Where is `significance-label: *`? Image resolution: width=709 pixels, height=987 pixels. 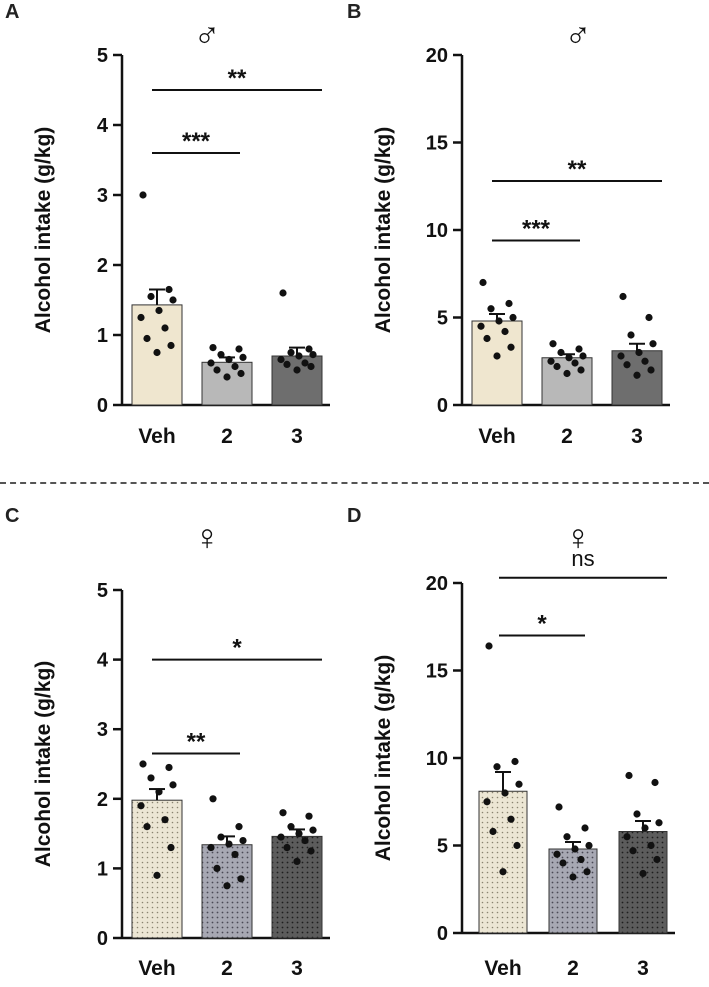
significance-label: * is located at coordinates (542, 624).